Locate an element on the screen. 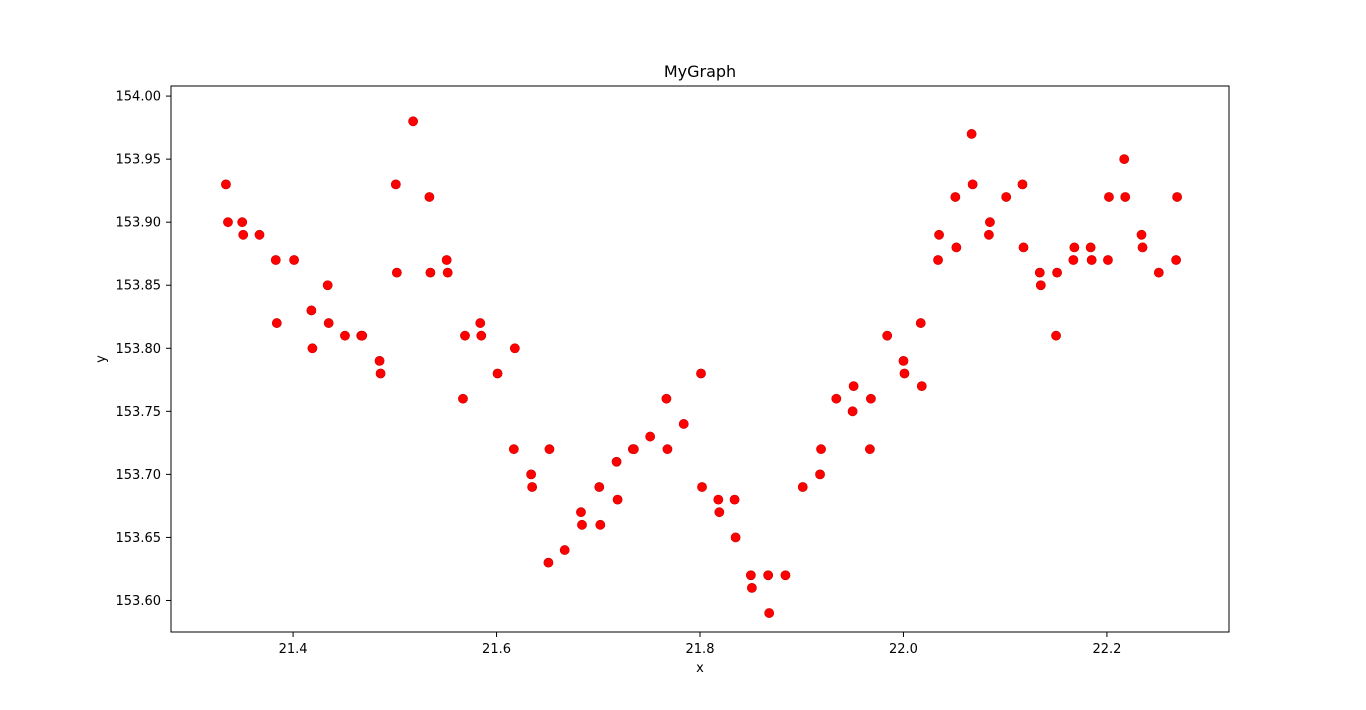 The height and width of the screenshot is (710, 1366). y-tick-label: 153.65 is located at coordinates (139, 538).